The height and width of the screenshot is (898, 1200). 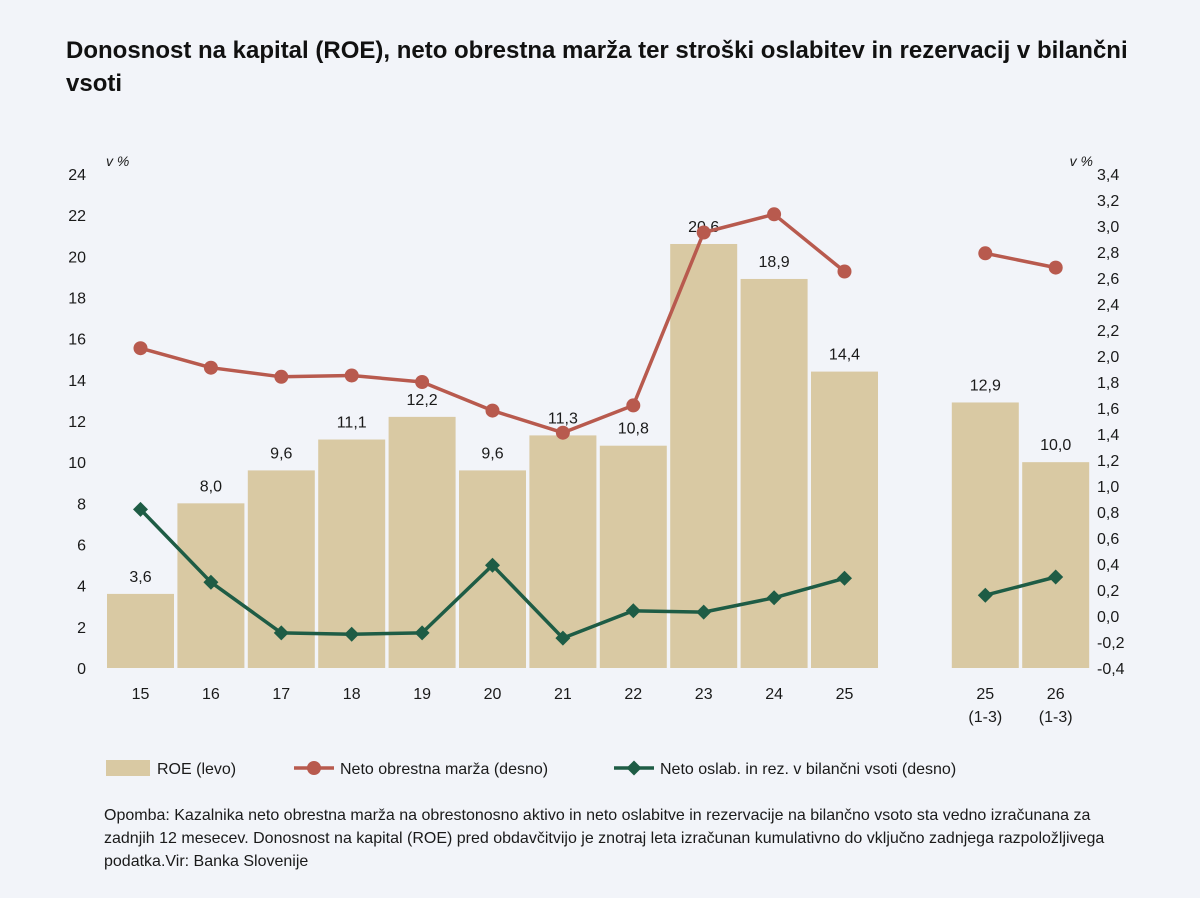 What do you see at coordinates (633, 694) in the screenshot?
I see `x-tick-label: 22` at bounding box center [633, 694].